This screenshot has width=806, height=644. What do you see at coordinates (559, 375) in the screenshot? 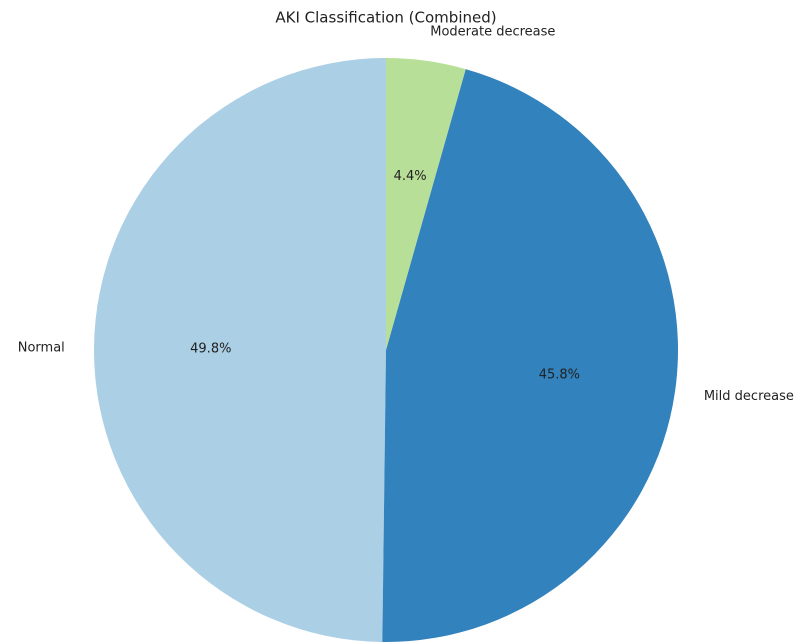
I see `value-label: 45.8%` at bounding box center [559, 375].